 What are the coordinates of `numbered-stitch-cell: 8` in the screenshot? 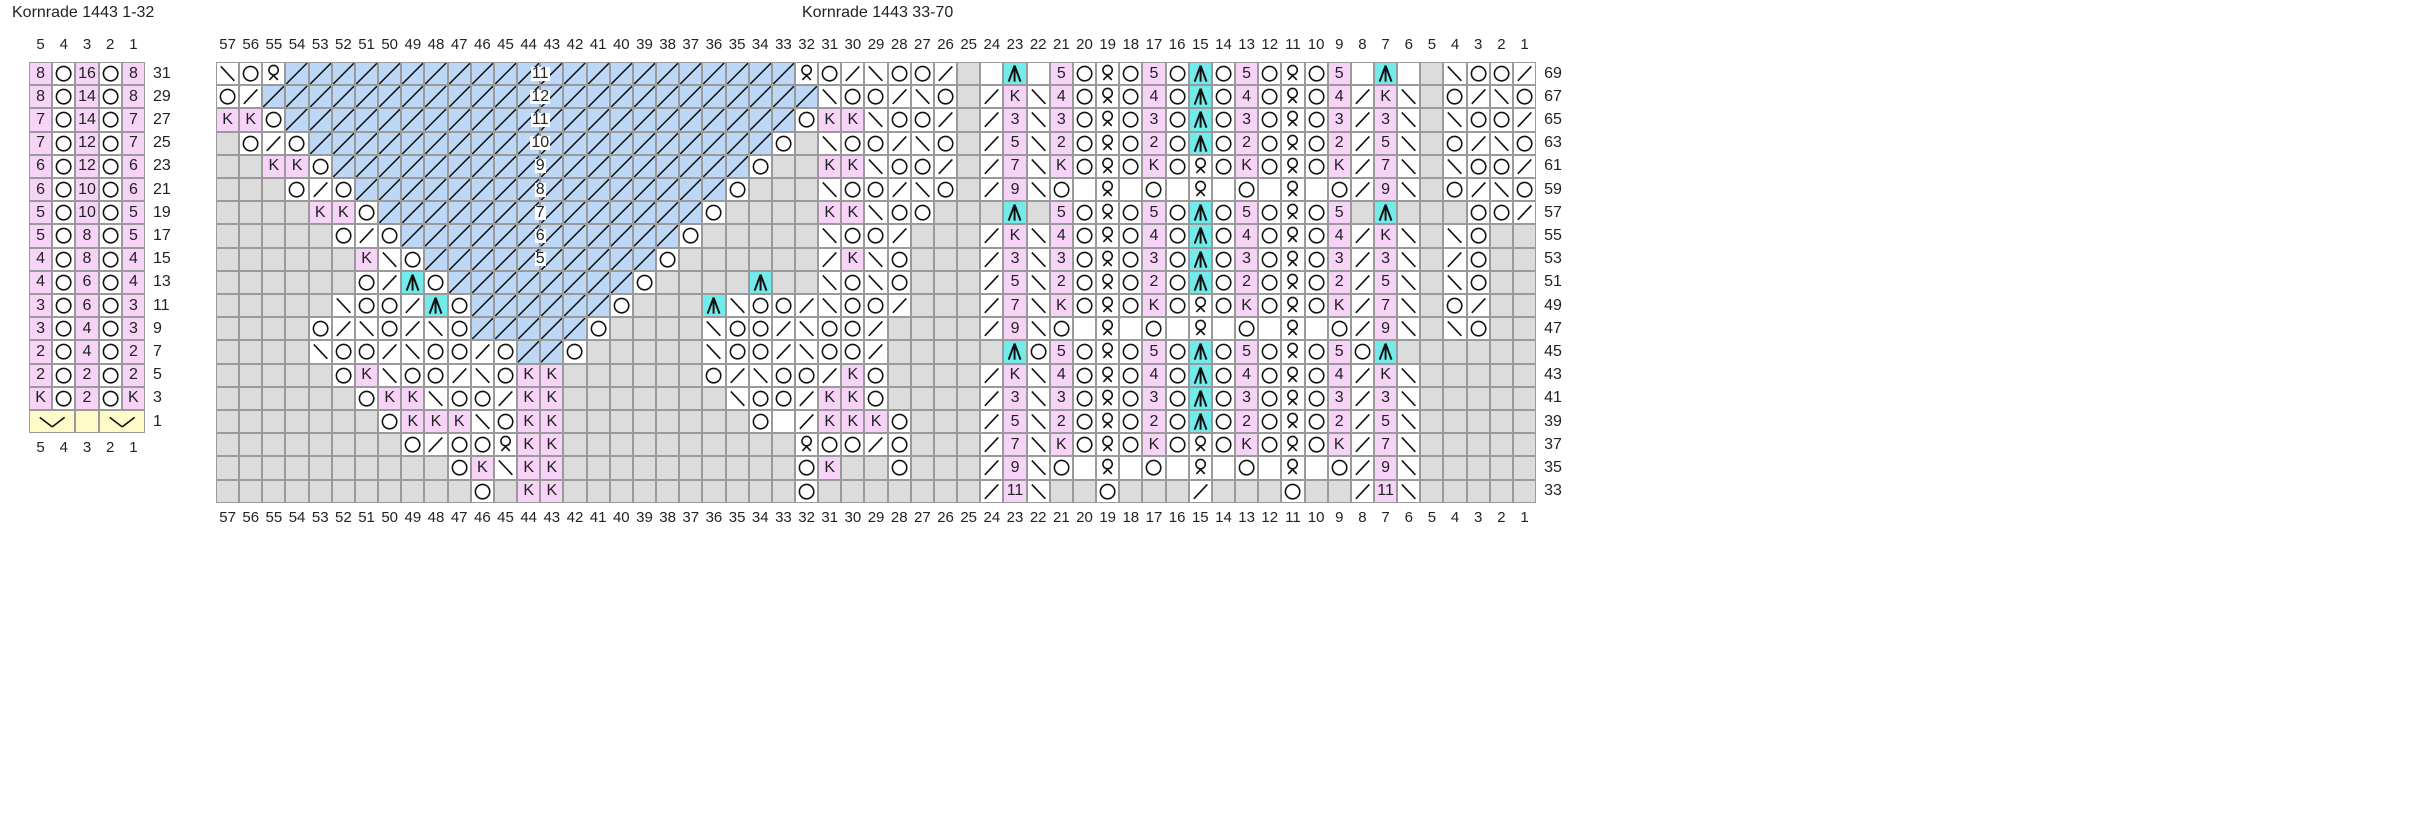 It's located at (133, 97).